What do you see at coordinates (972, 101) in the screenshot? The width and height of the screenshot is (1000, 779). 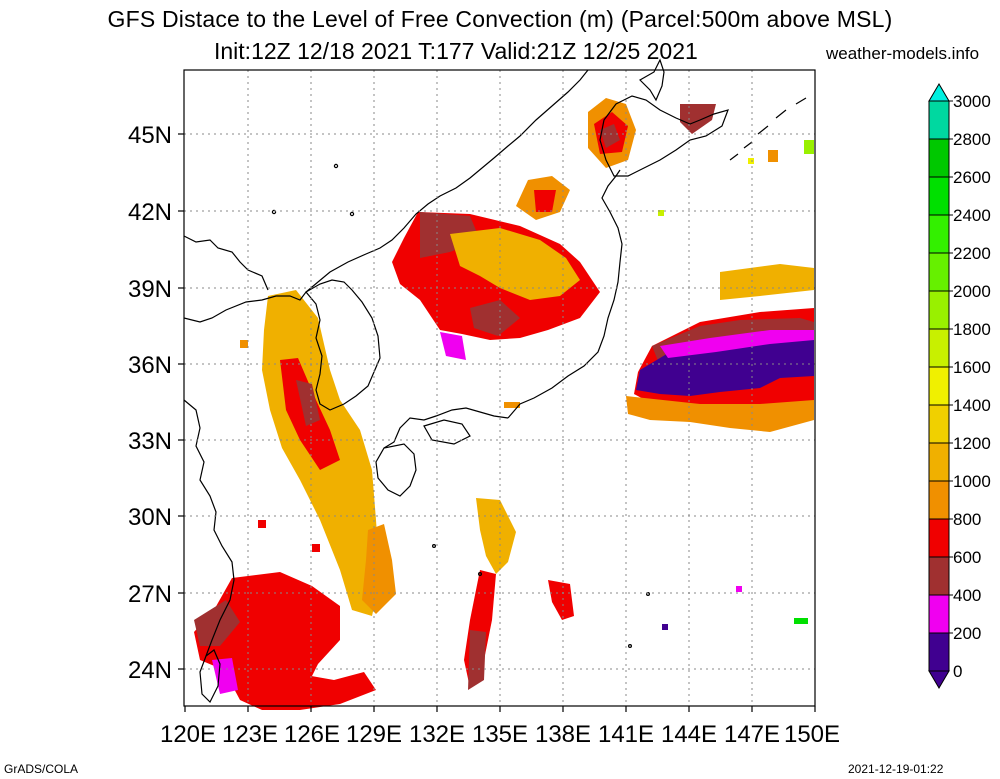 I see `colorbar-label: 3000` at bounding box center [972, 101].